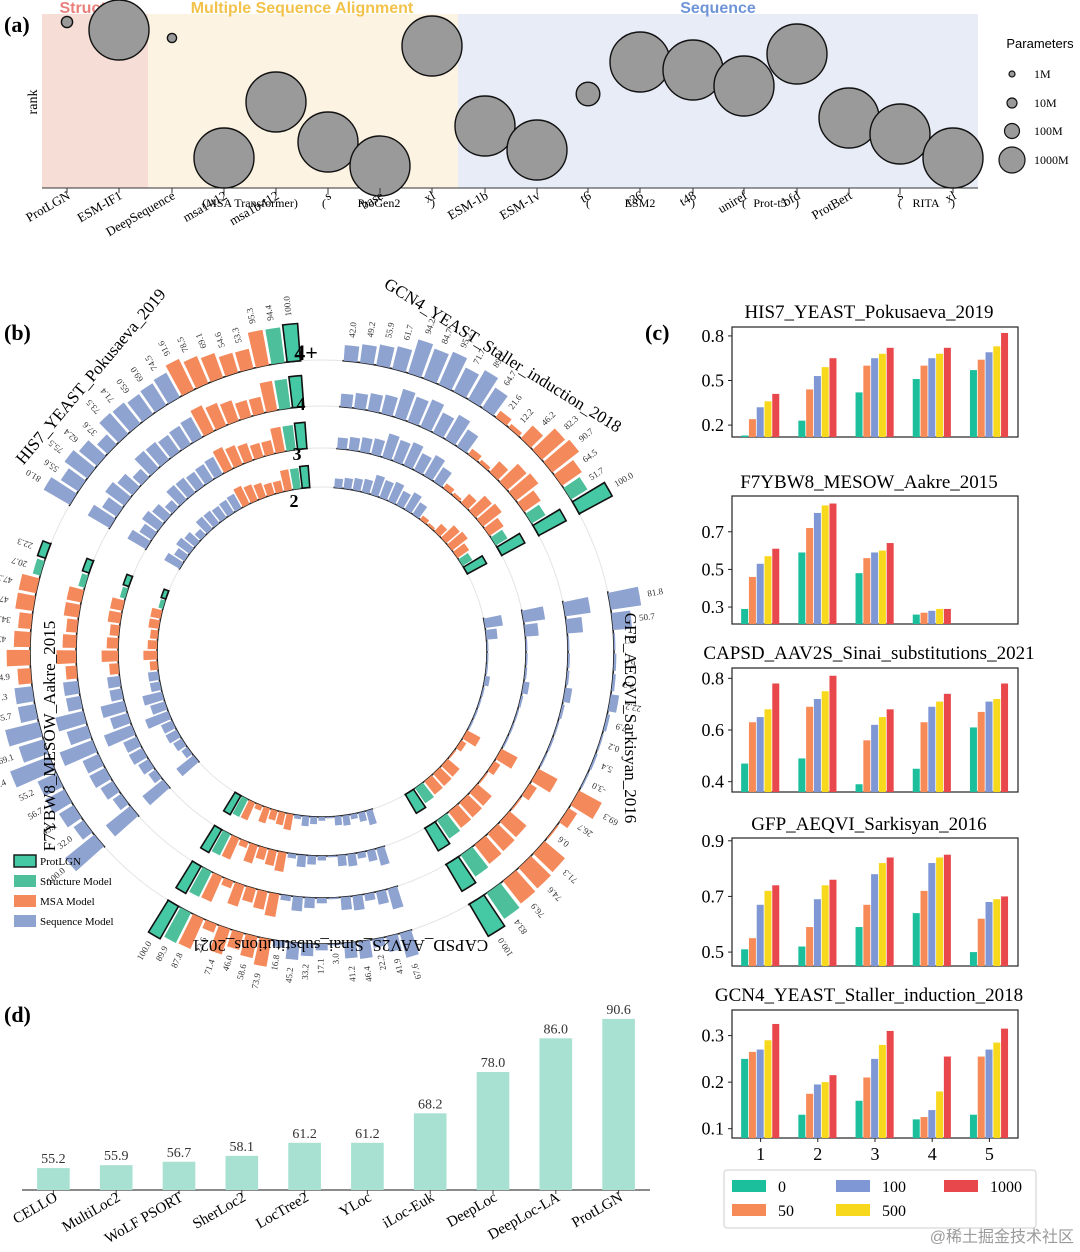 The image size is (1080, 1252). What do you see at coordinates (868, 653) in the screenshot?
I see `subplot-title: CAPSD_AAV2S_Sinai_substitutions_2021` at bounding box center [868, 653].